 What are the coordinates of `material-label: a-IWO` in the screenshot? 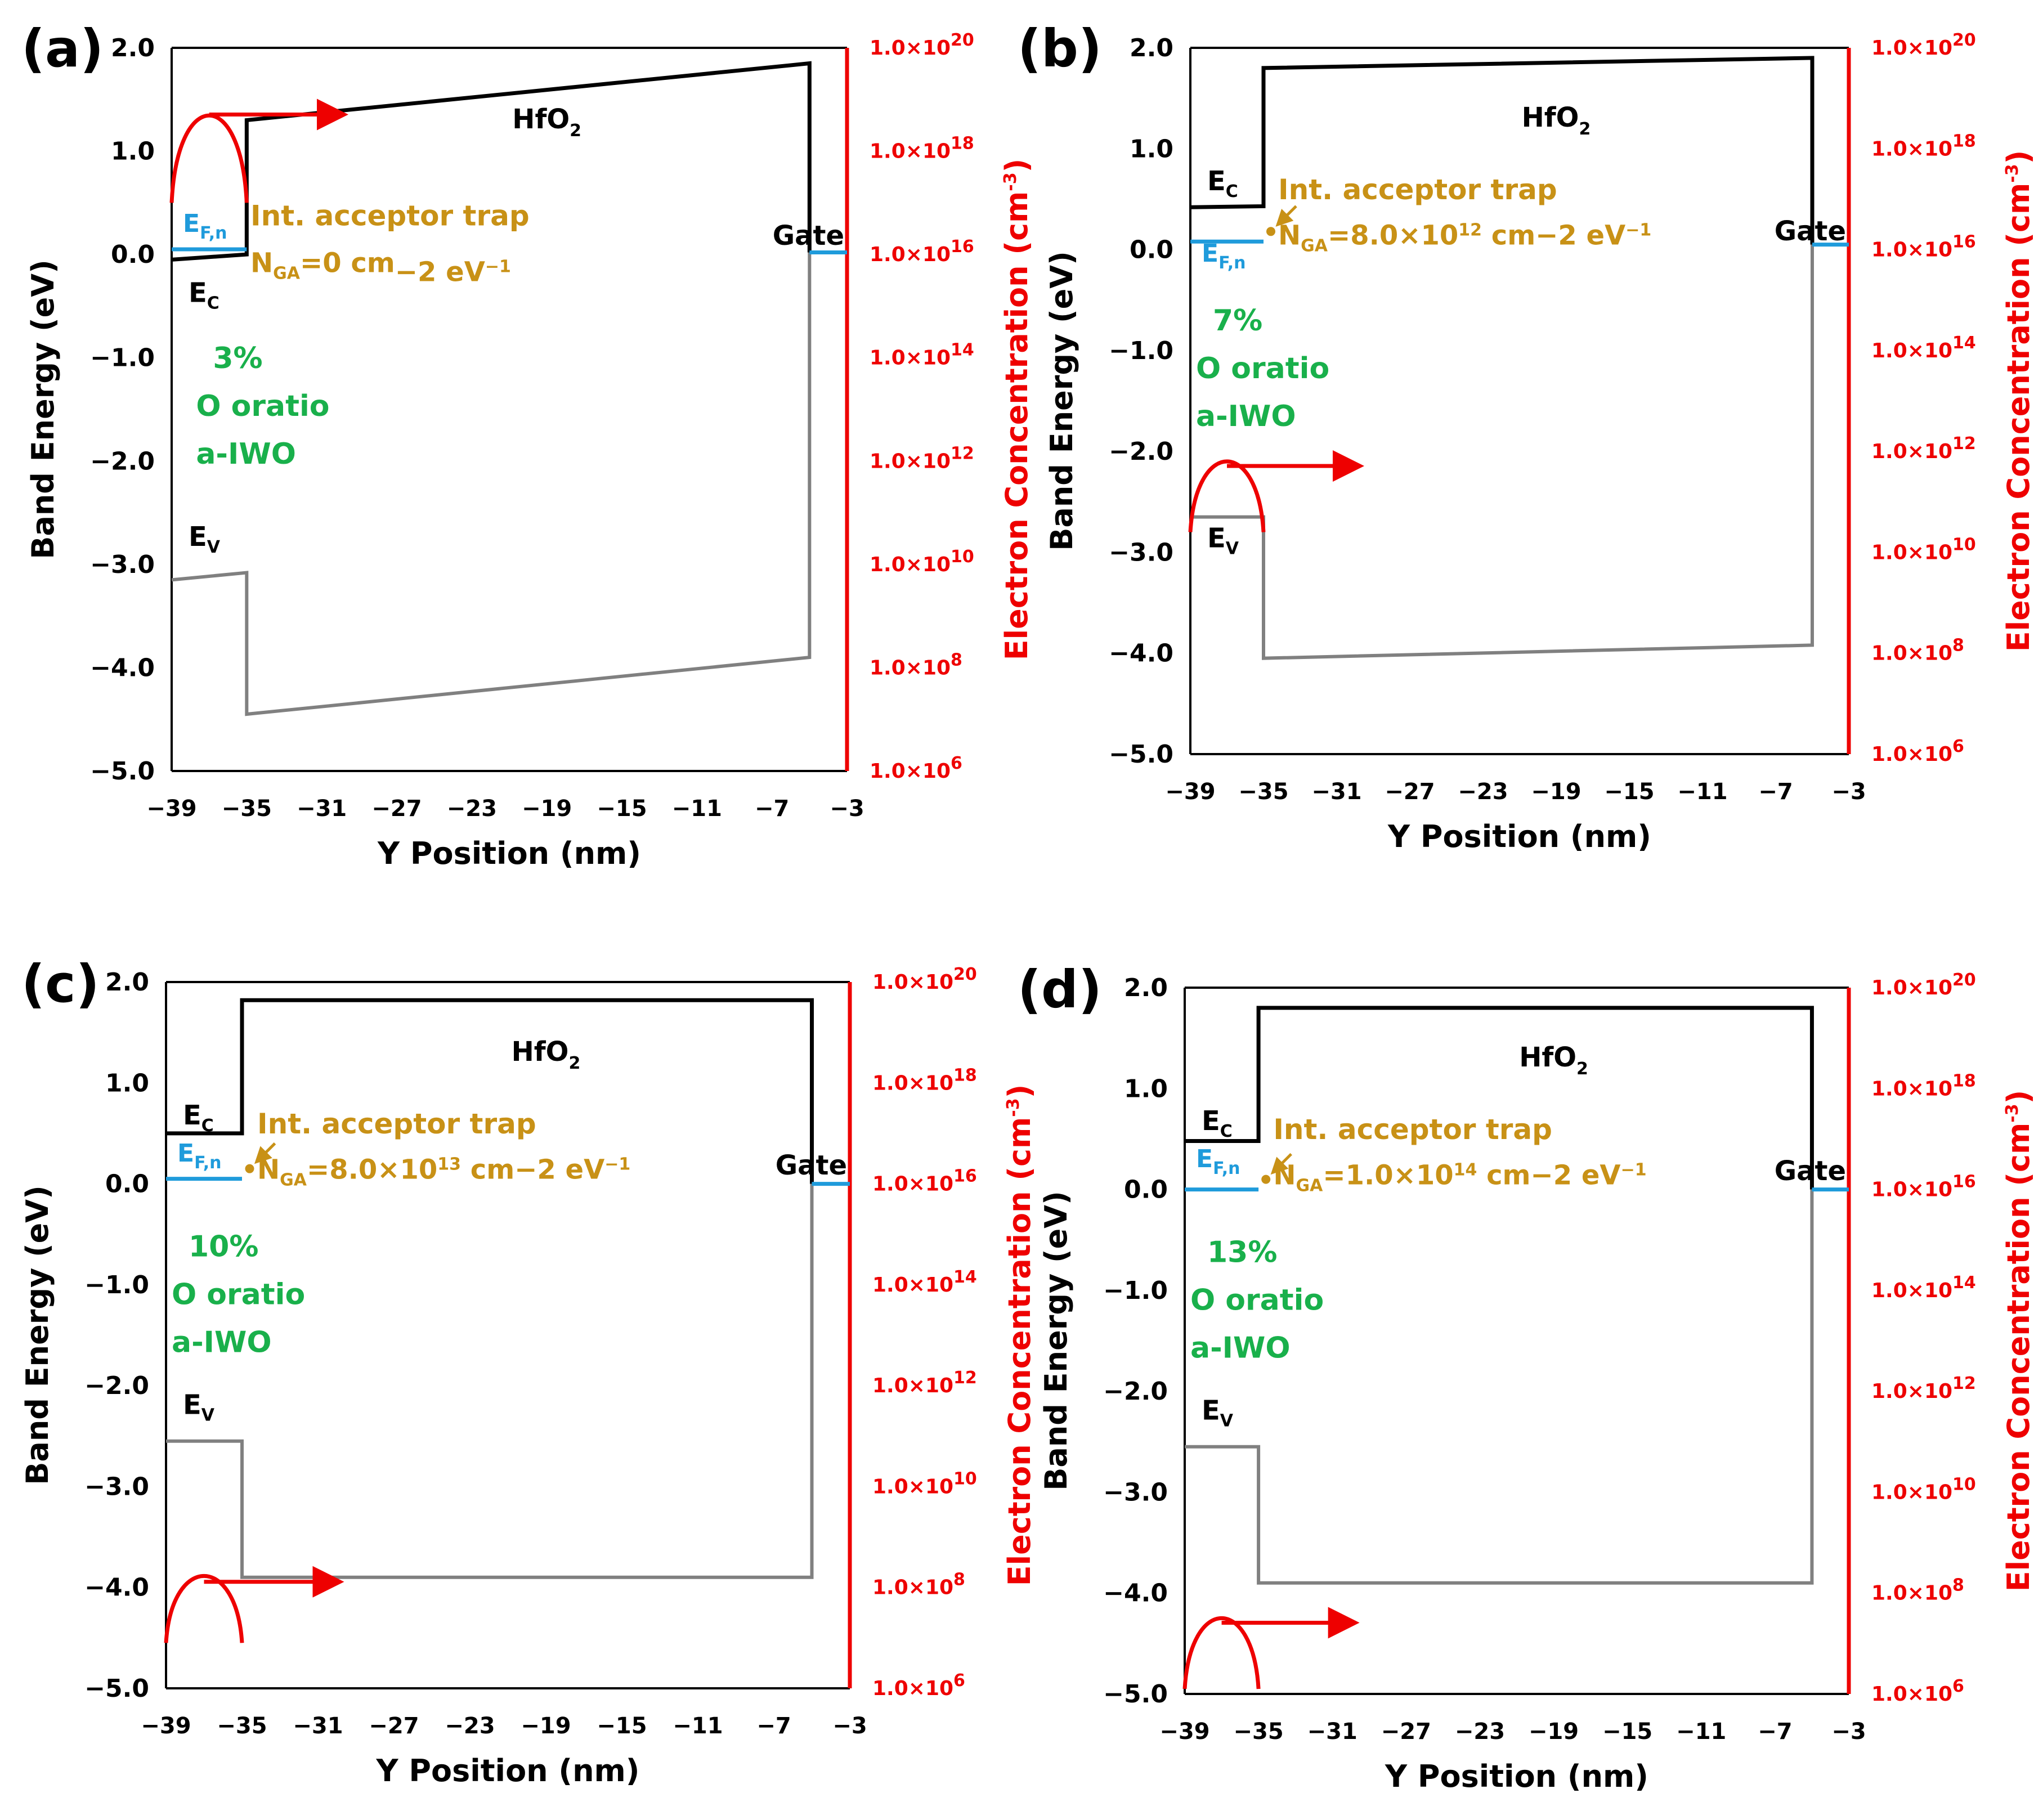 It's located at (222, 1343).